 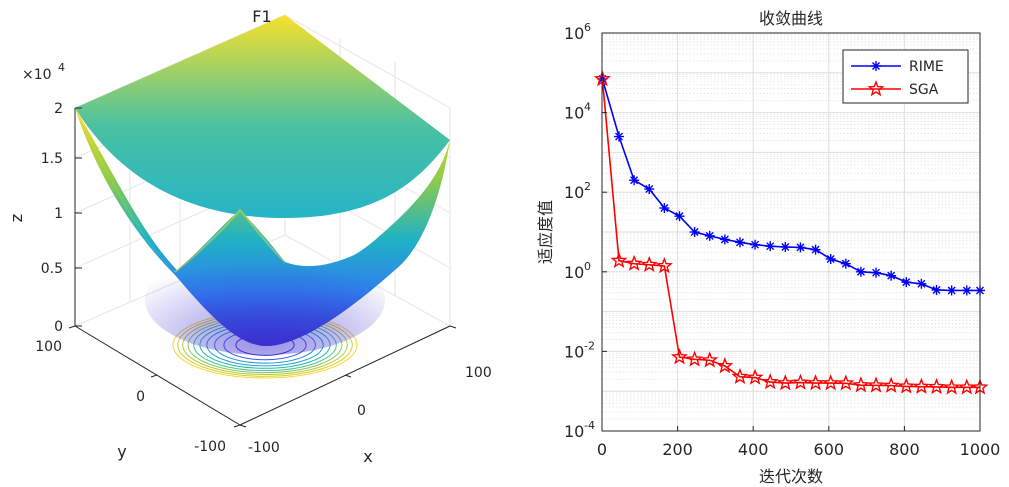 I want to click on y-tick-exponent: 4, so click(x=587, y=107).